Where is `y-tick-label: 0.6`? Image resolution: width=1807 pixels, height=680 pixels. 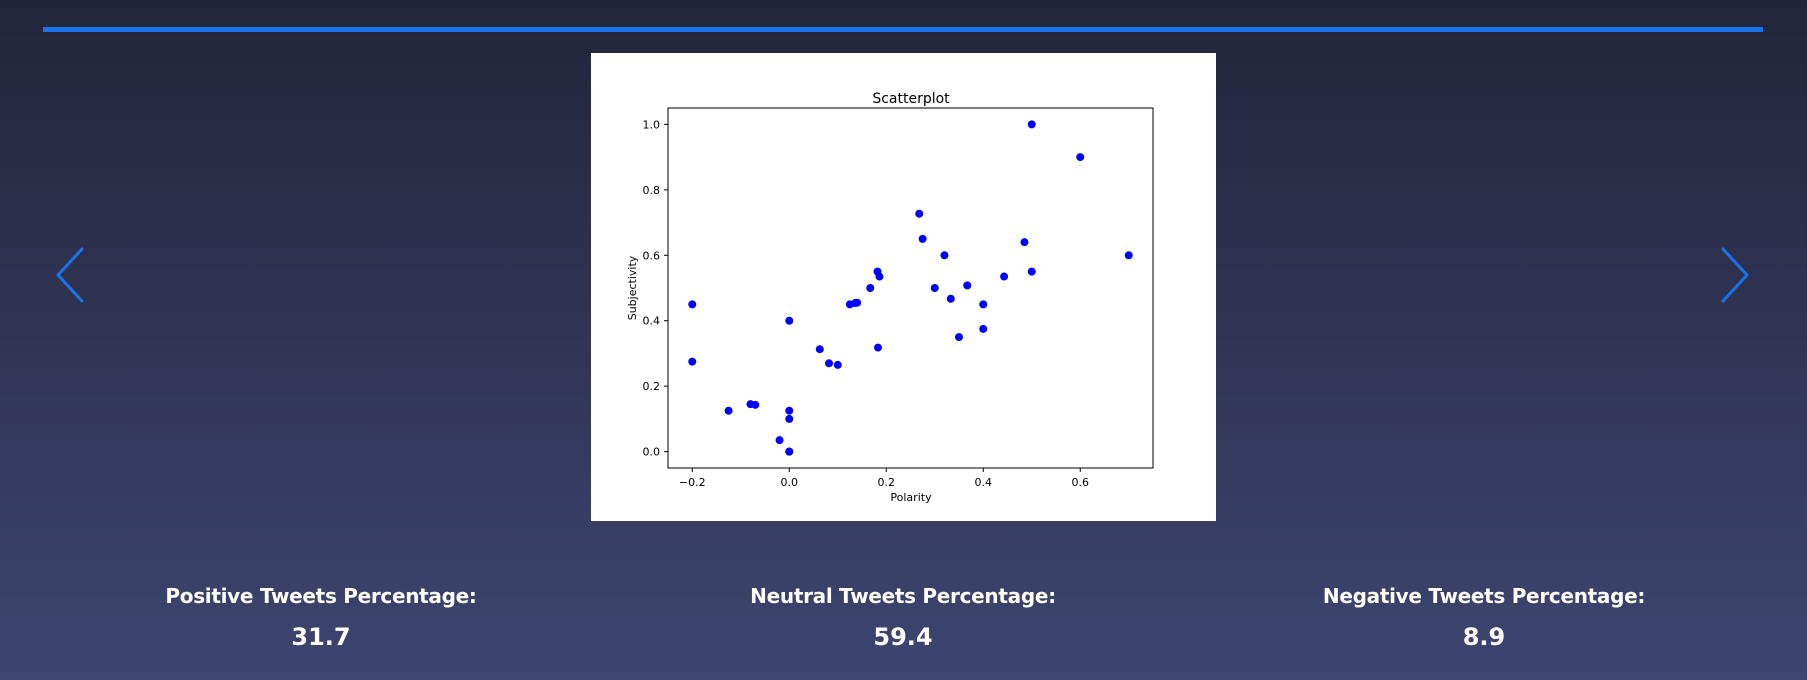
y-tick-label: 0.6 is located at coordinates (652, 255).